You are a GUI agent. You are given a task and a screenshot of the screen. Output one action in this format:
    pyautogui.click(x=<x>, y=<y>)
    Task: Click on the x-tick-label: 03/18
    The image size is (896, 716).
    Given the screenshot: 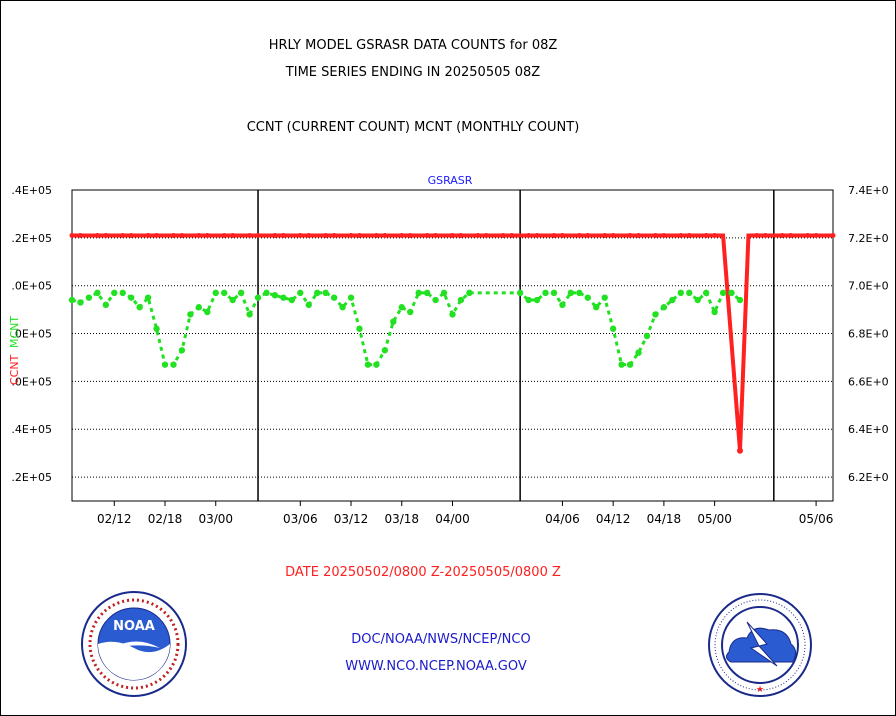 What is the action you would take?
    pyautogui.click(x=401, y=519)
    